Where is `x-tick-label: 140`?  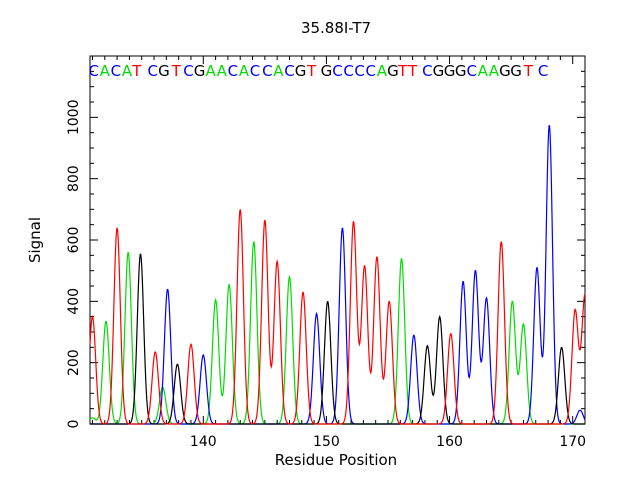 x-tick-label: 140 is located at coordinates (203, 442).